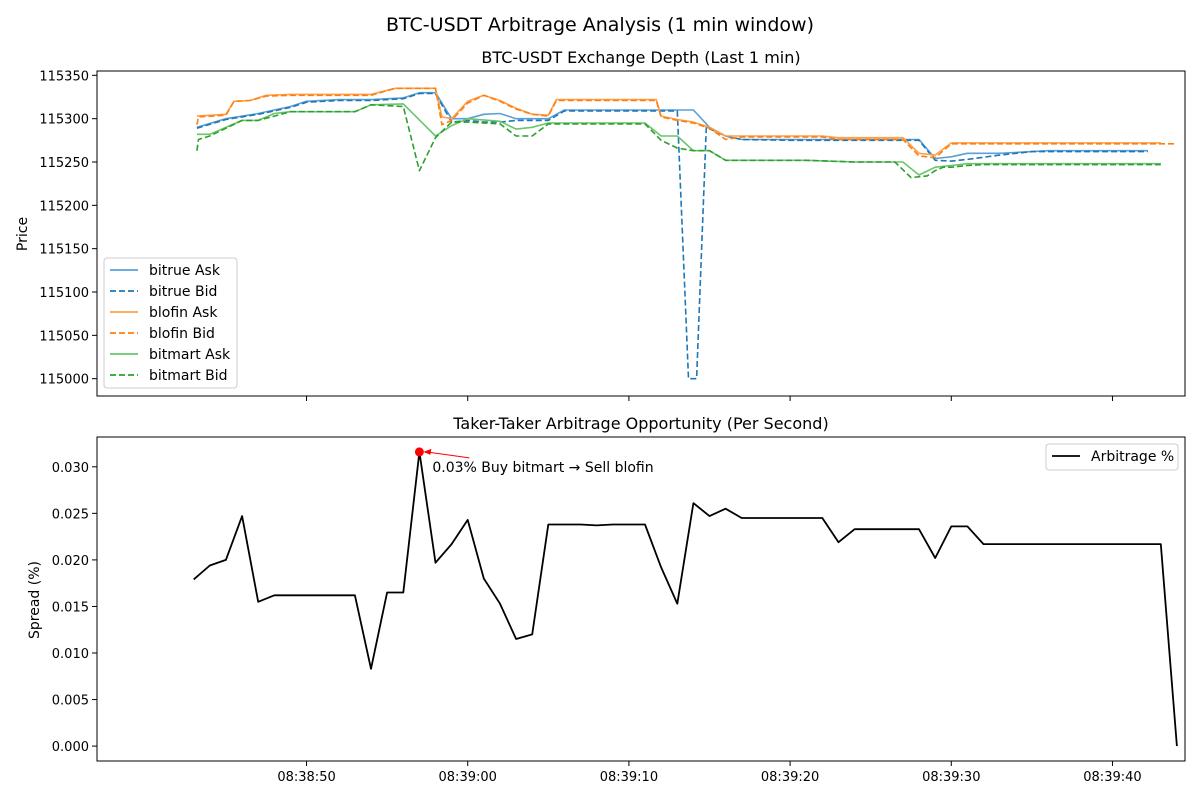  I want to click on spread-legend: Arbitrage %, so click(1112, 457).